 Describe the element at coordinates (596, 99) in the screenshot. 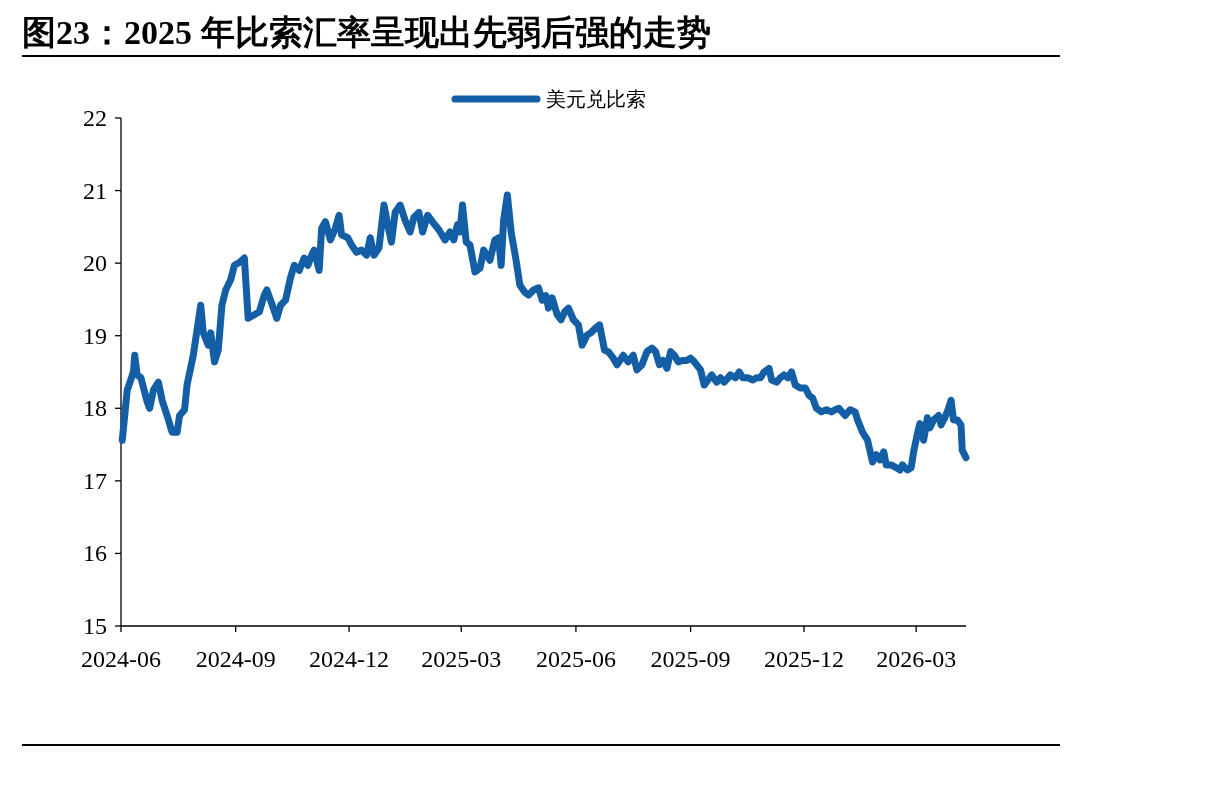

I see `legend-label: 美元兑比索` at that location.